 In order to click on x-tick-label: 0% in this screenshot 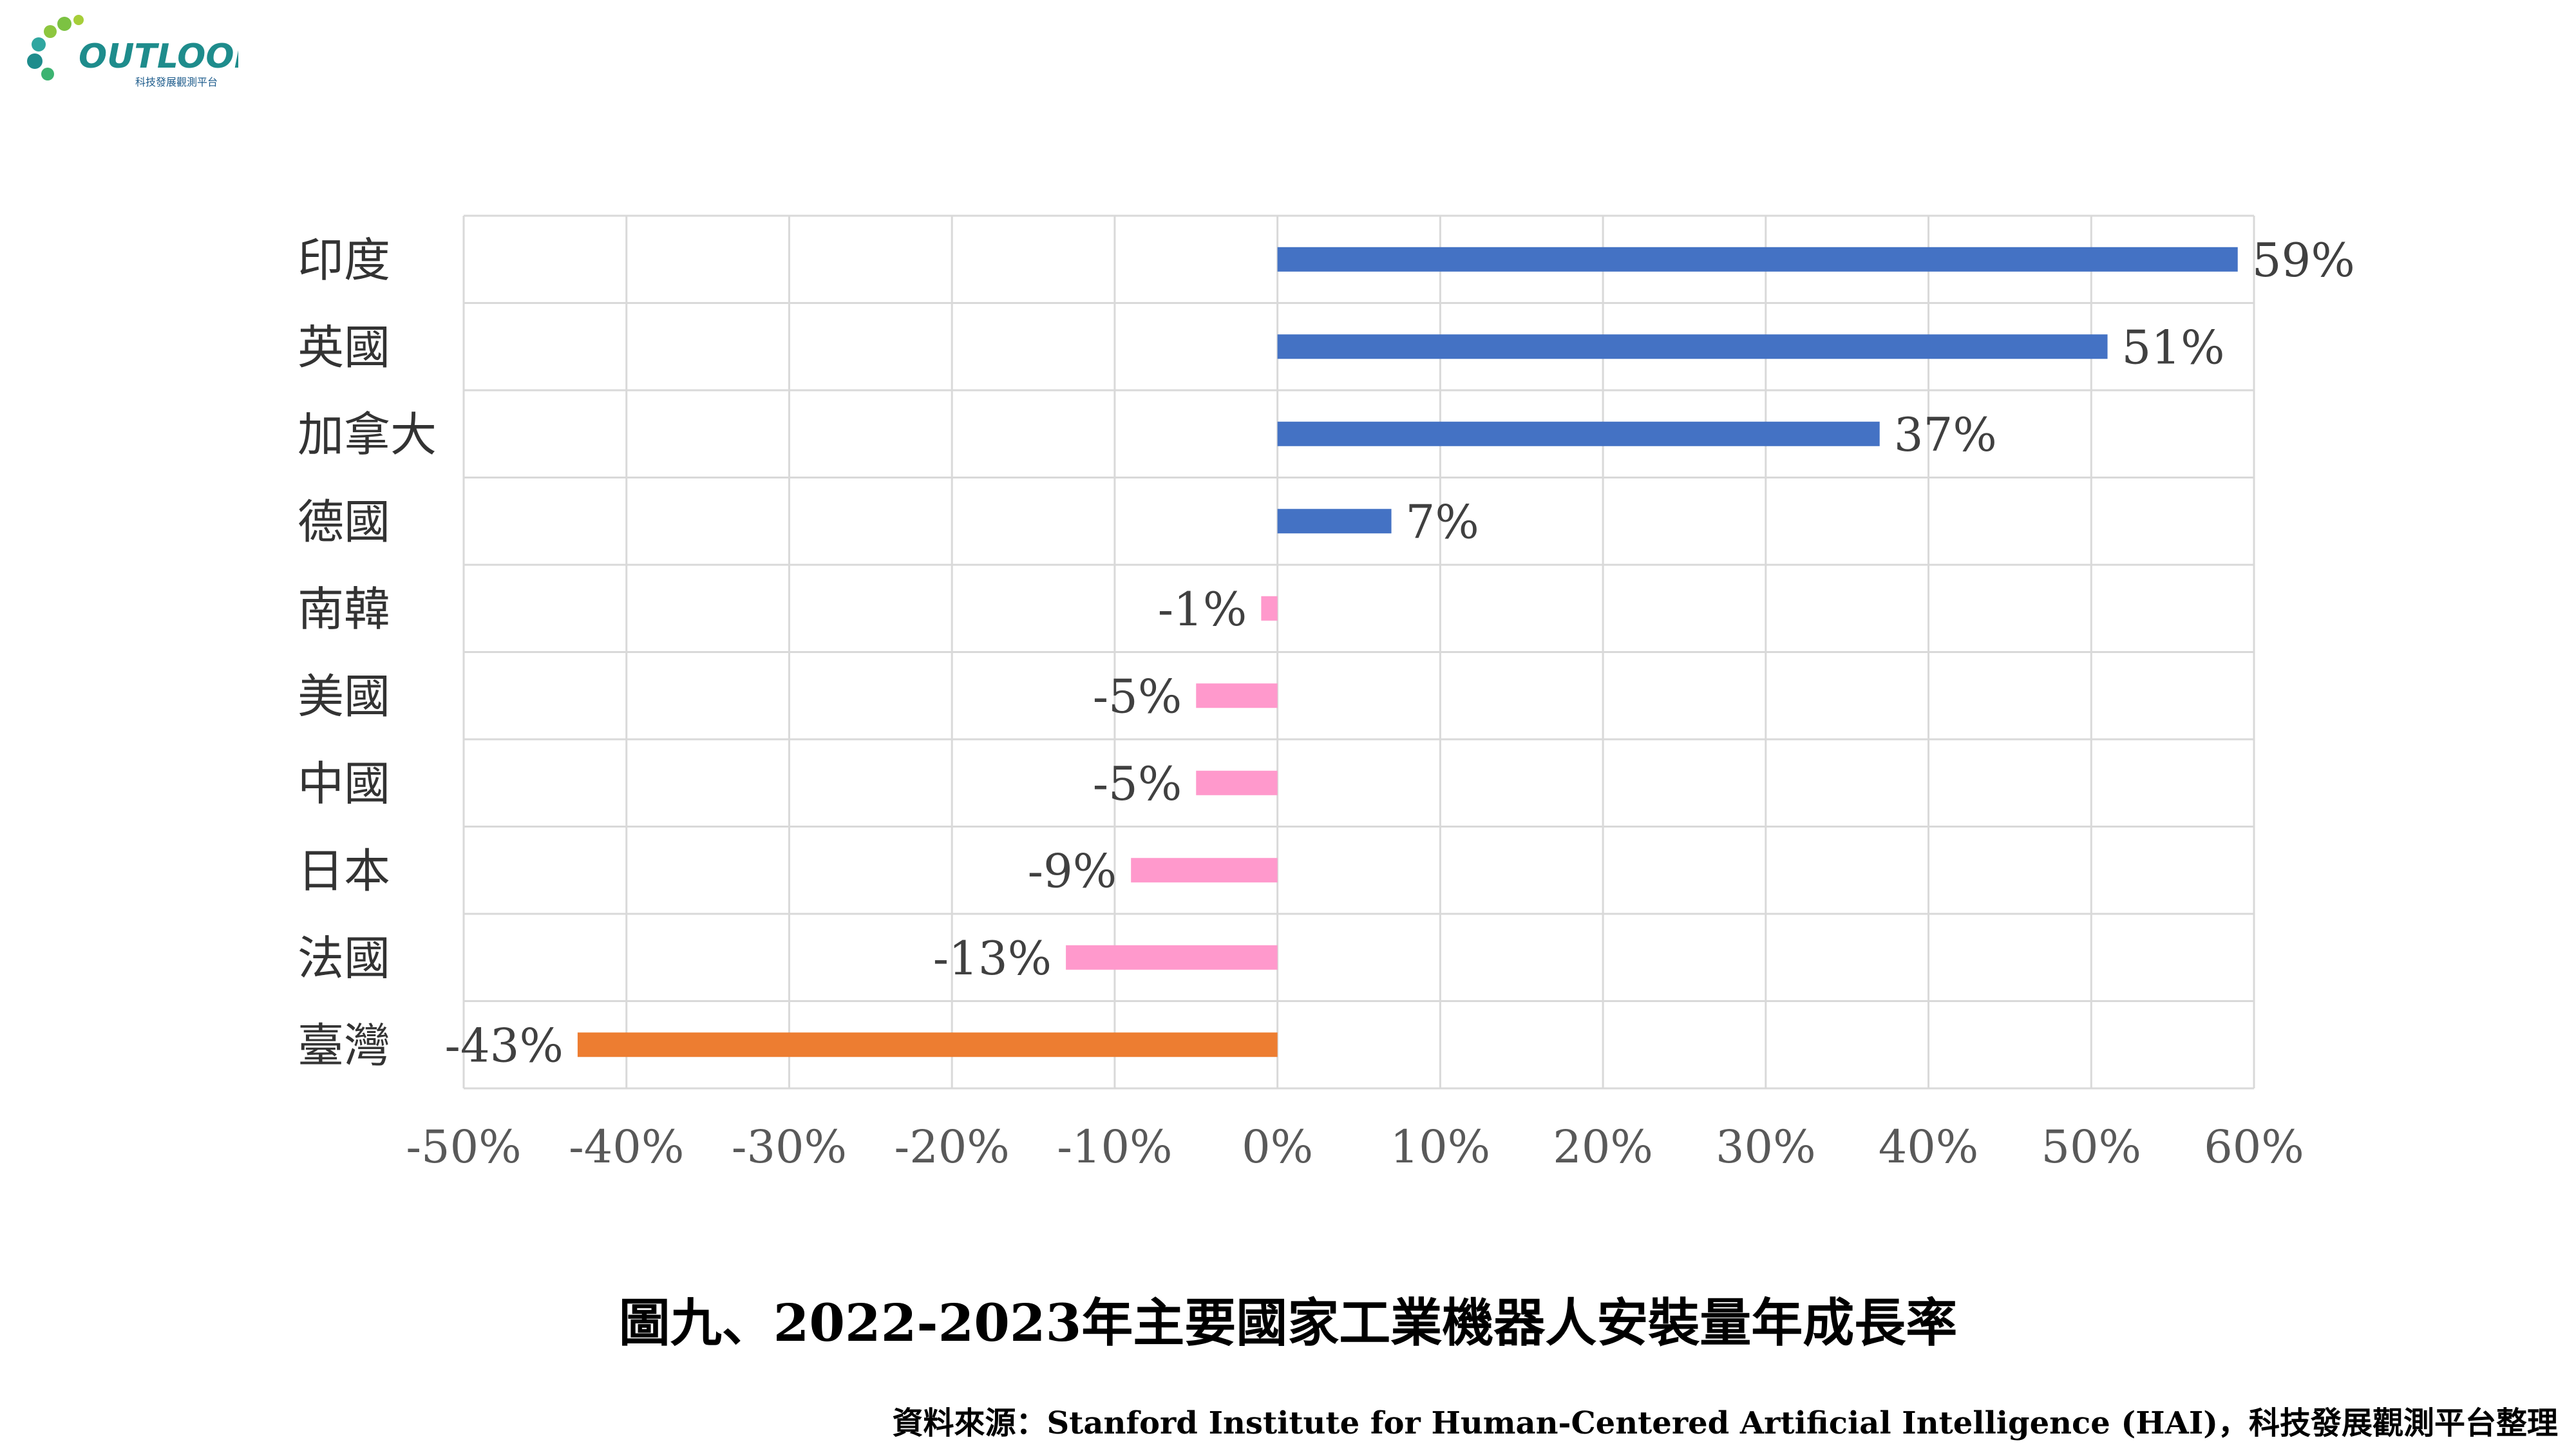, I will do `click(1277, 1147)`.